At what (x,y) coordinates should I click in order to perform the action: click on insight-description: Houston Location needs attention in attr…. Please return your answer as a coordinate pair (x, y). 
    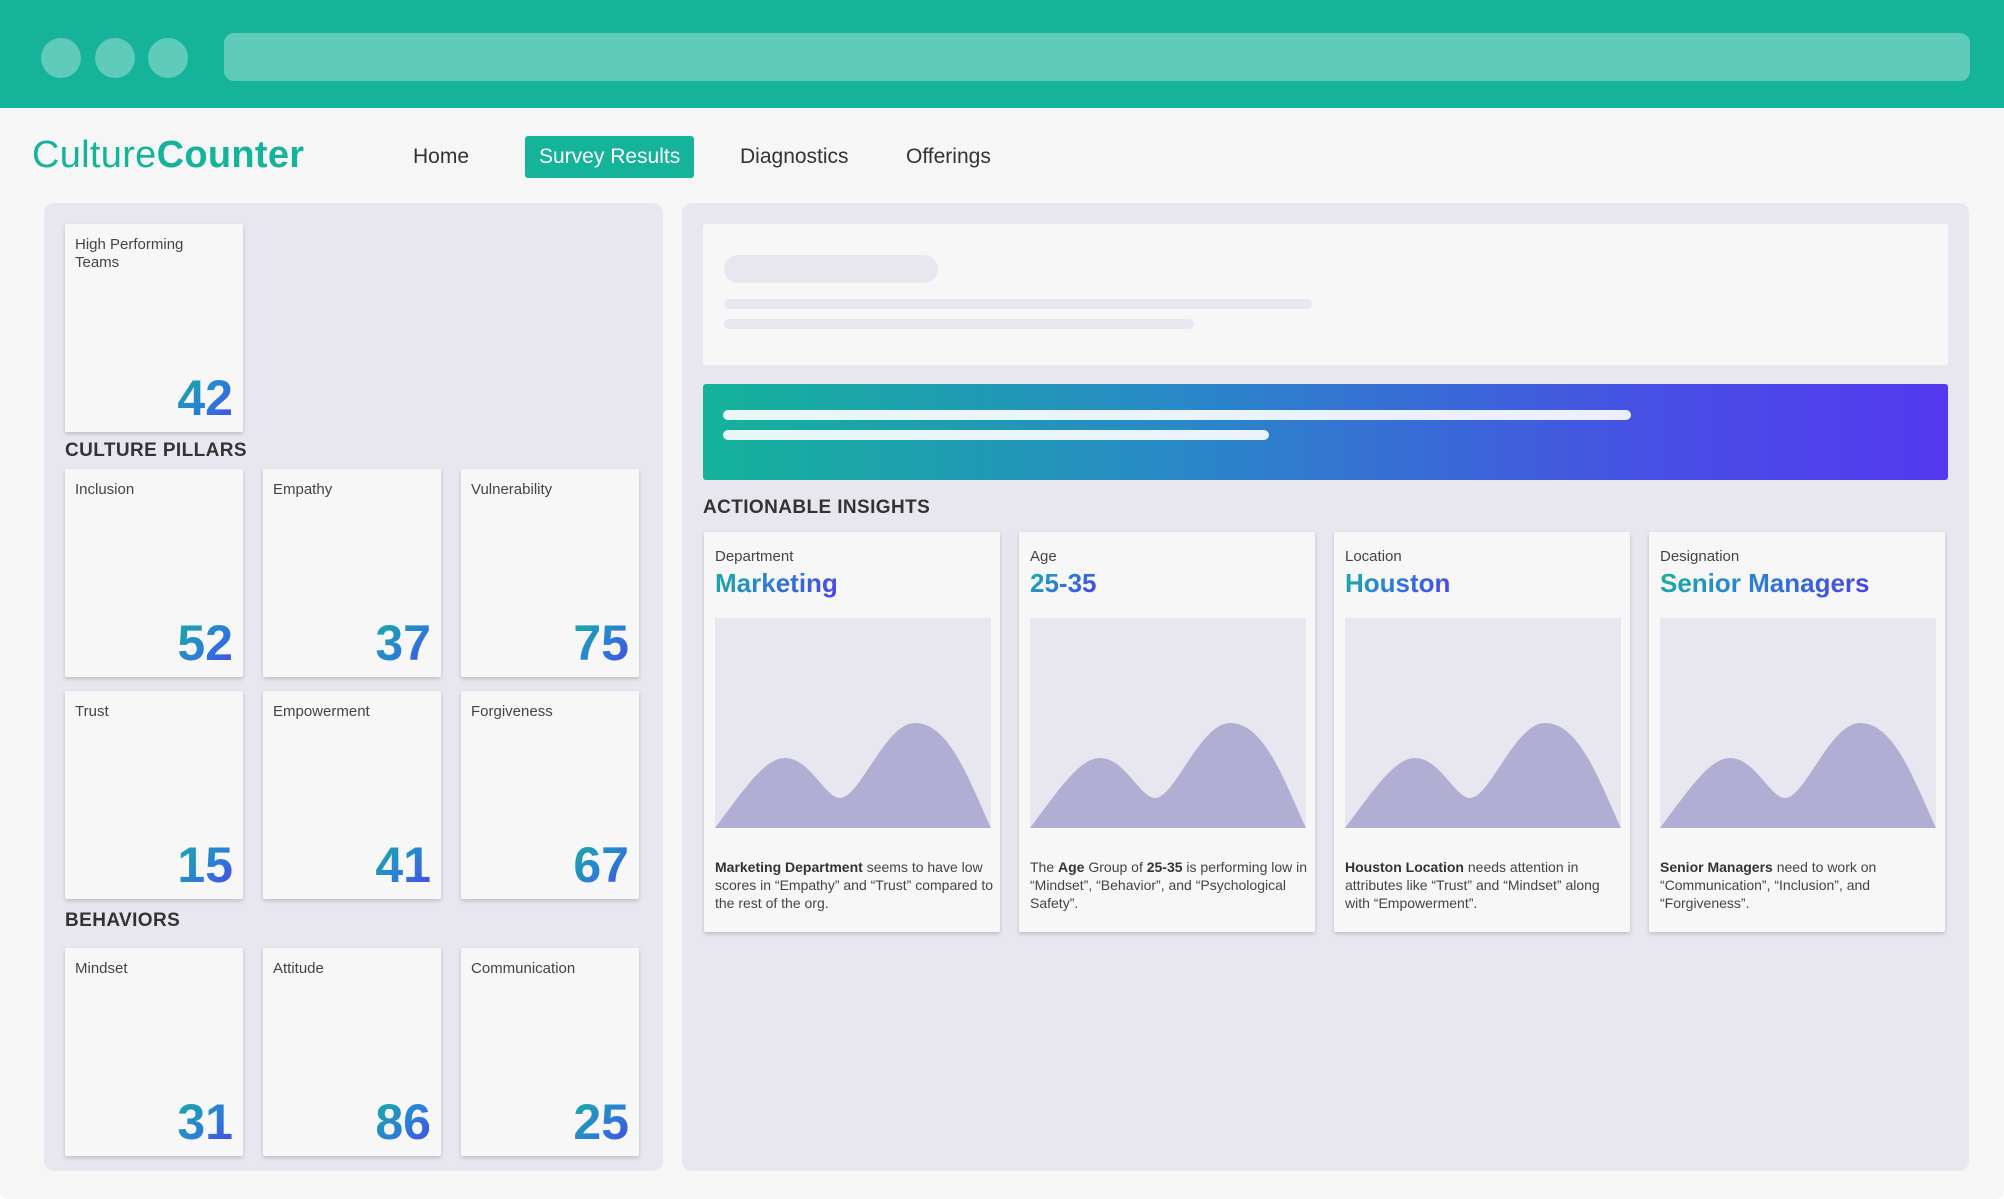
    Looking at the image, I should click on (1472, 885).